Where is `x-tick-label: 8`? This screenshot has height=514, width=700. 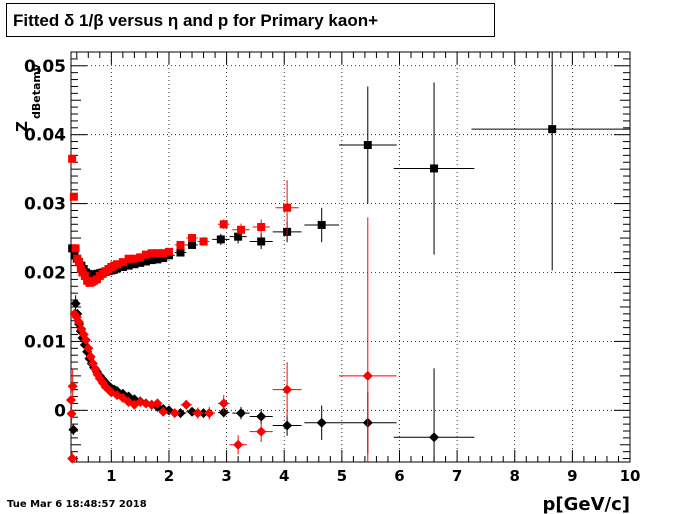 x-tick-label: 8 is located at coordinates (515, 476).